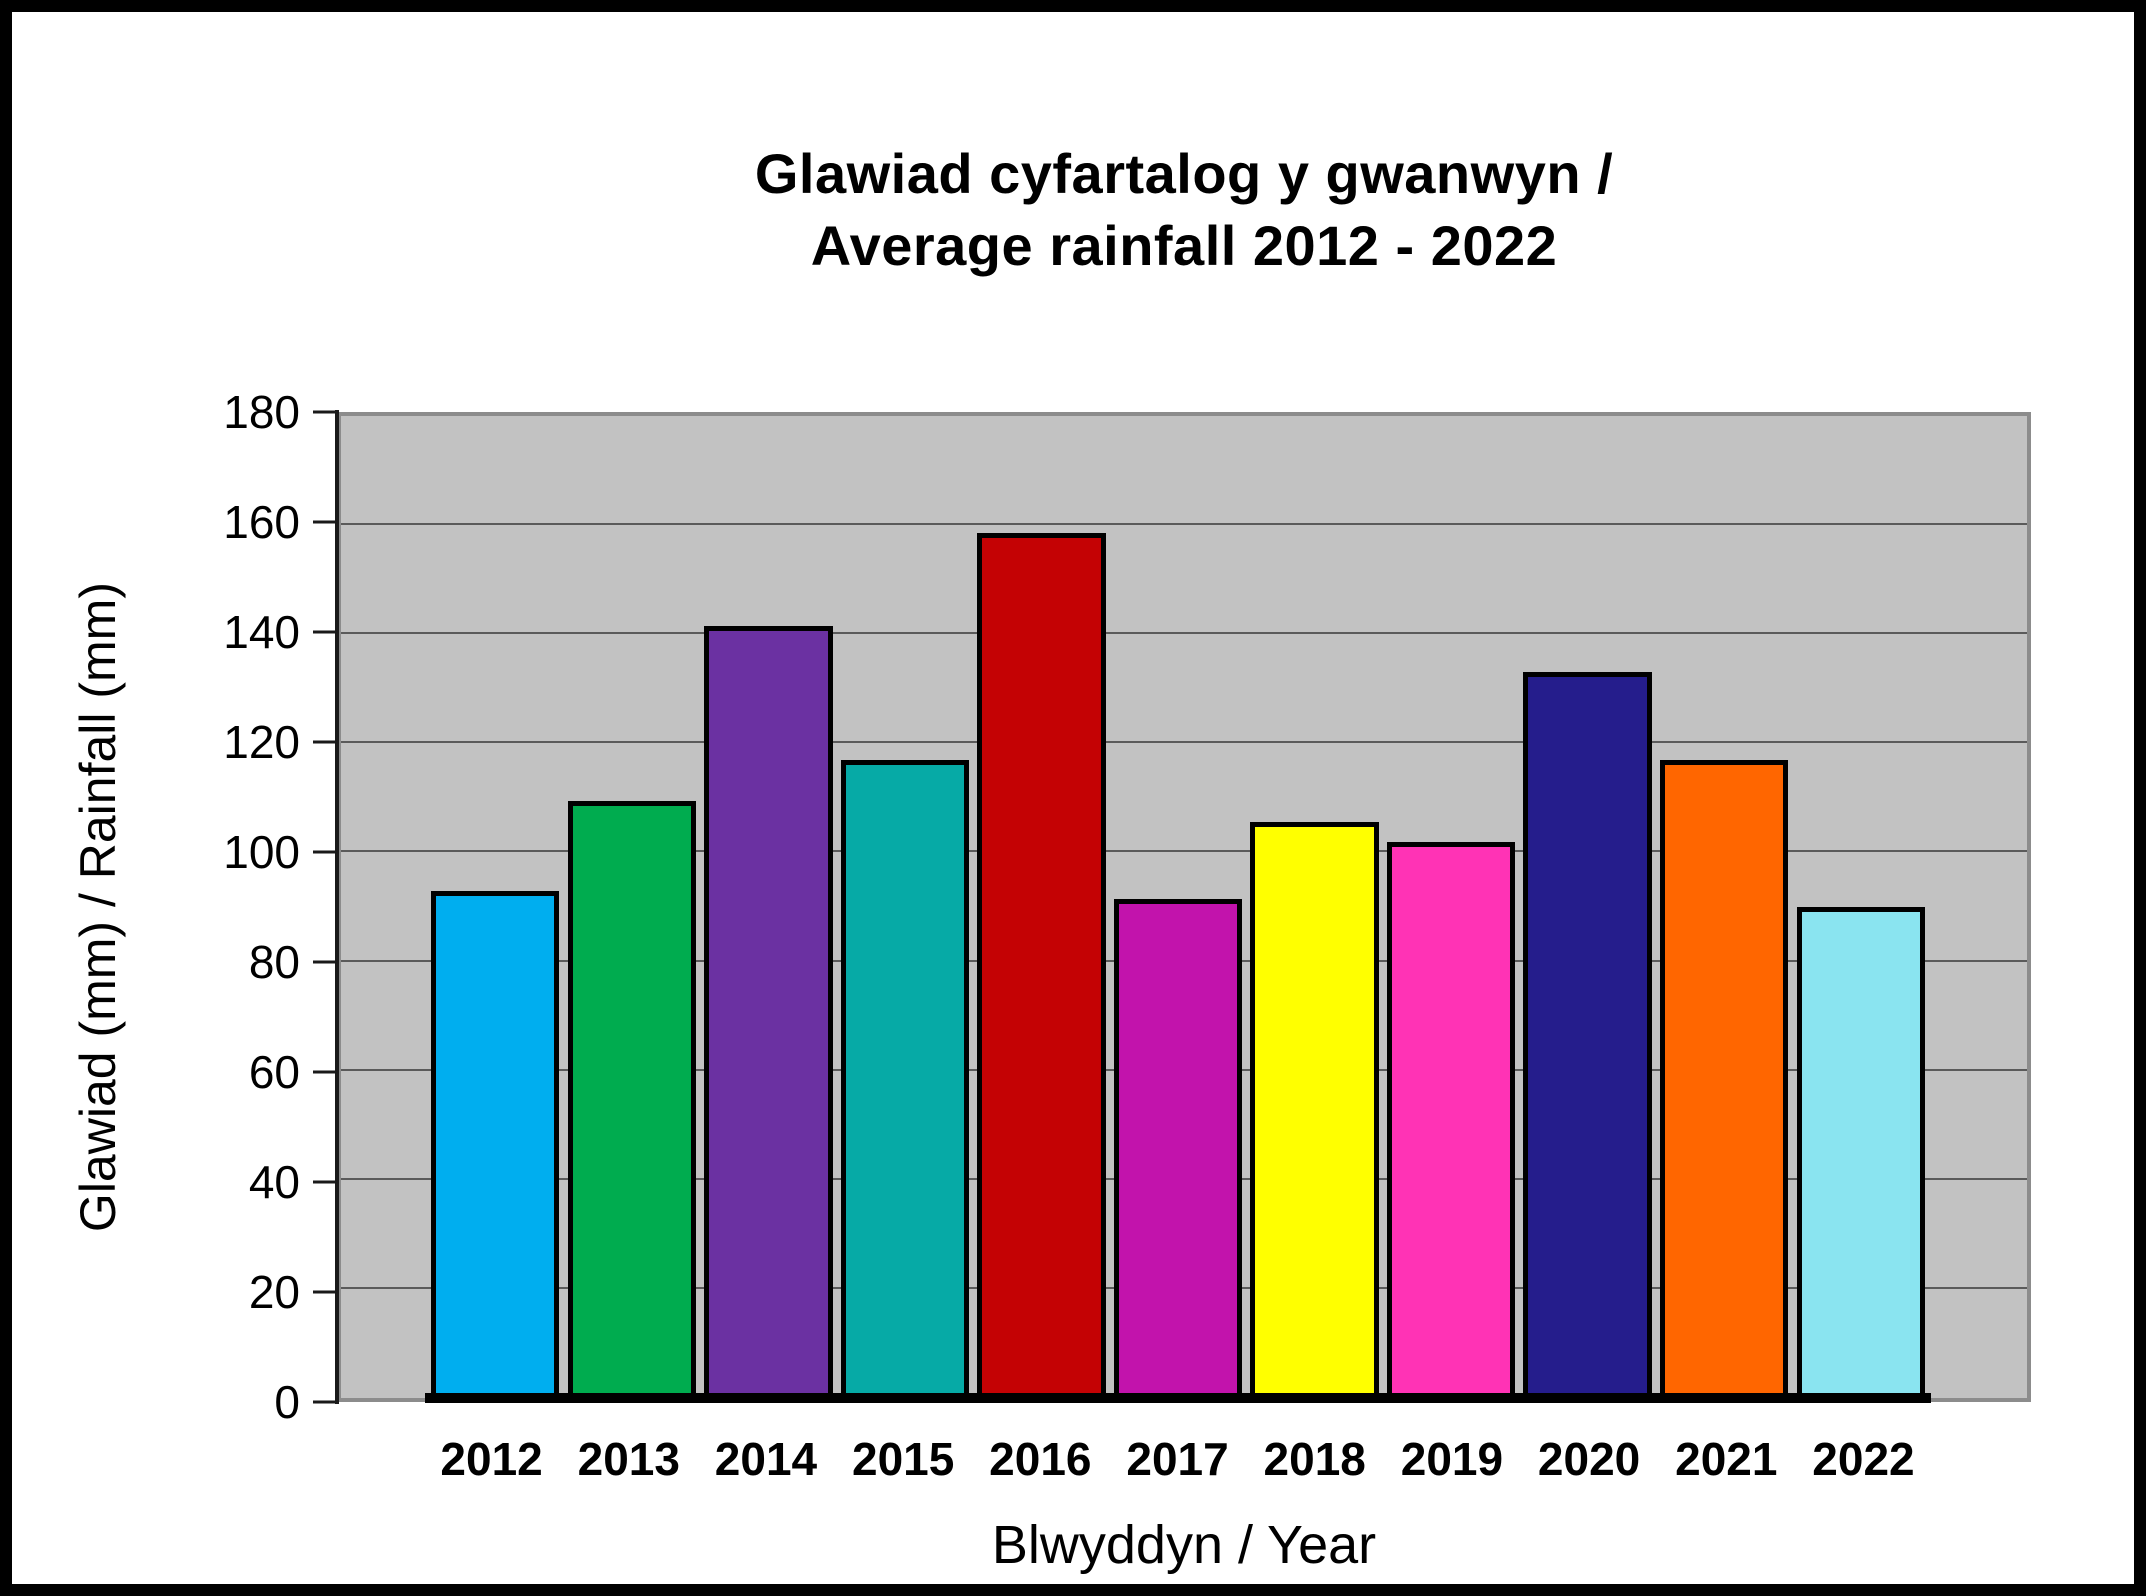 The width and height of the screenshot is (2146, 1596). I want to click on bar-slot-2016, so click(1041, 907).